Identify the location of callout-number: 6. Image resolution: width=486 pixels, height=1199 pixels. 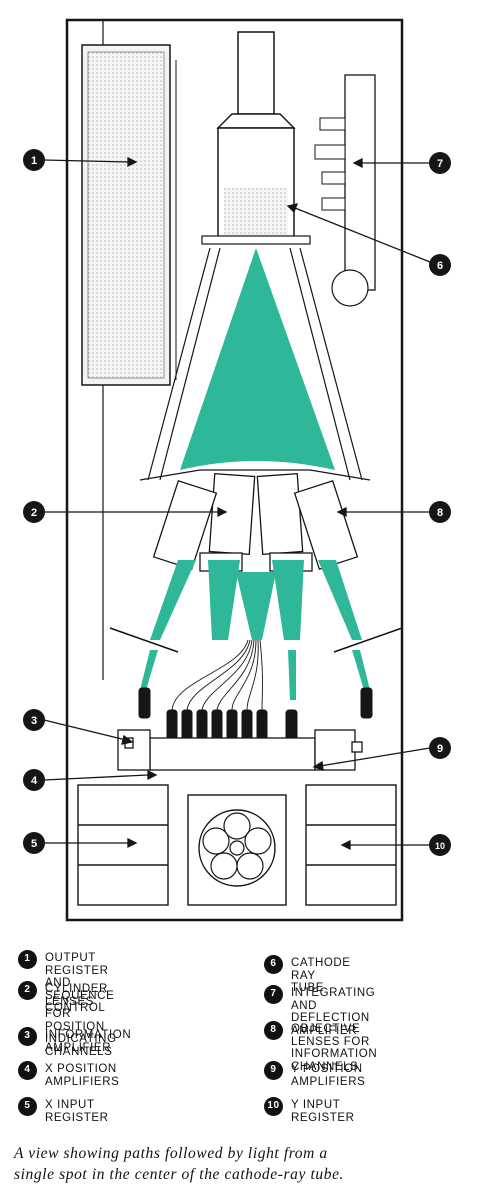
(440, 266).